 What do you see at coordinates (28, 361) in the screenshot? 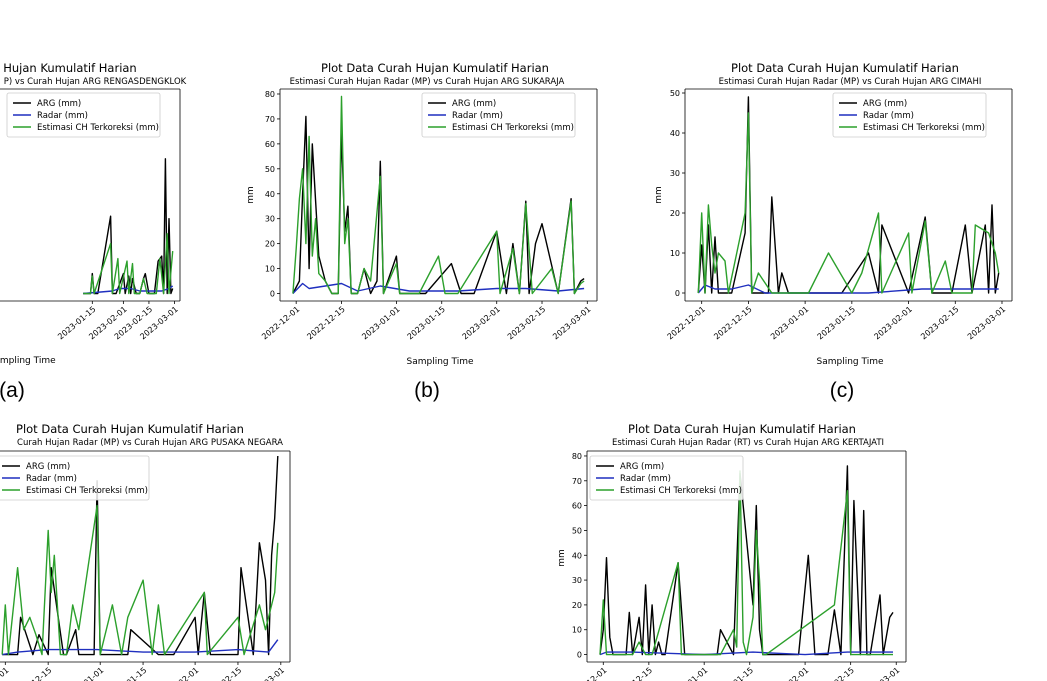
I see `x-axis-label: ampling Time` at bounding box center [28, 361].